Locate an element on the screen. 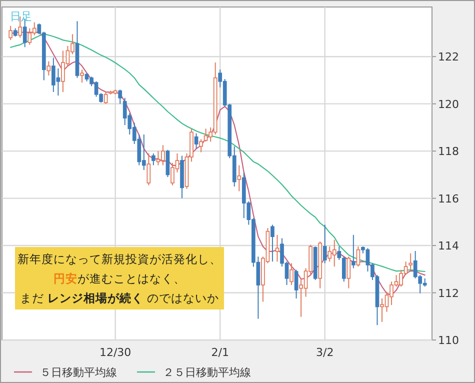 Image resolution: width=475 pixels, height=383 pixels. y-tick-label: 120 is located at coordinates (448, 104).